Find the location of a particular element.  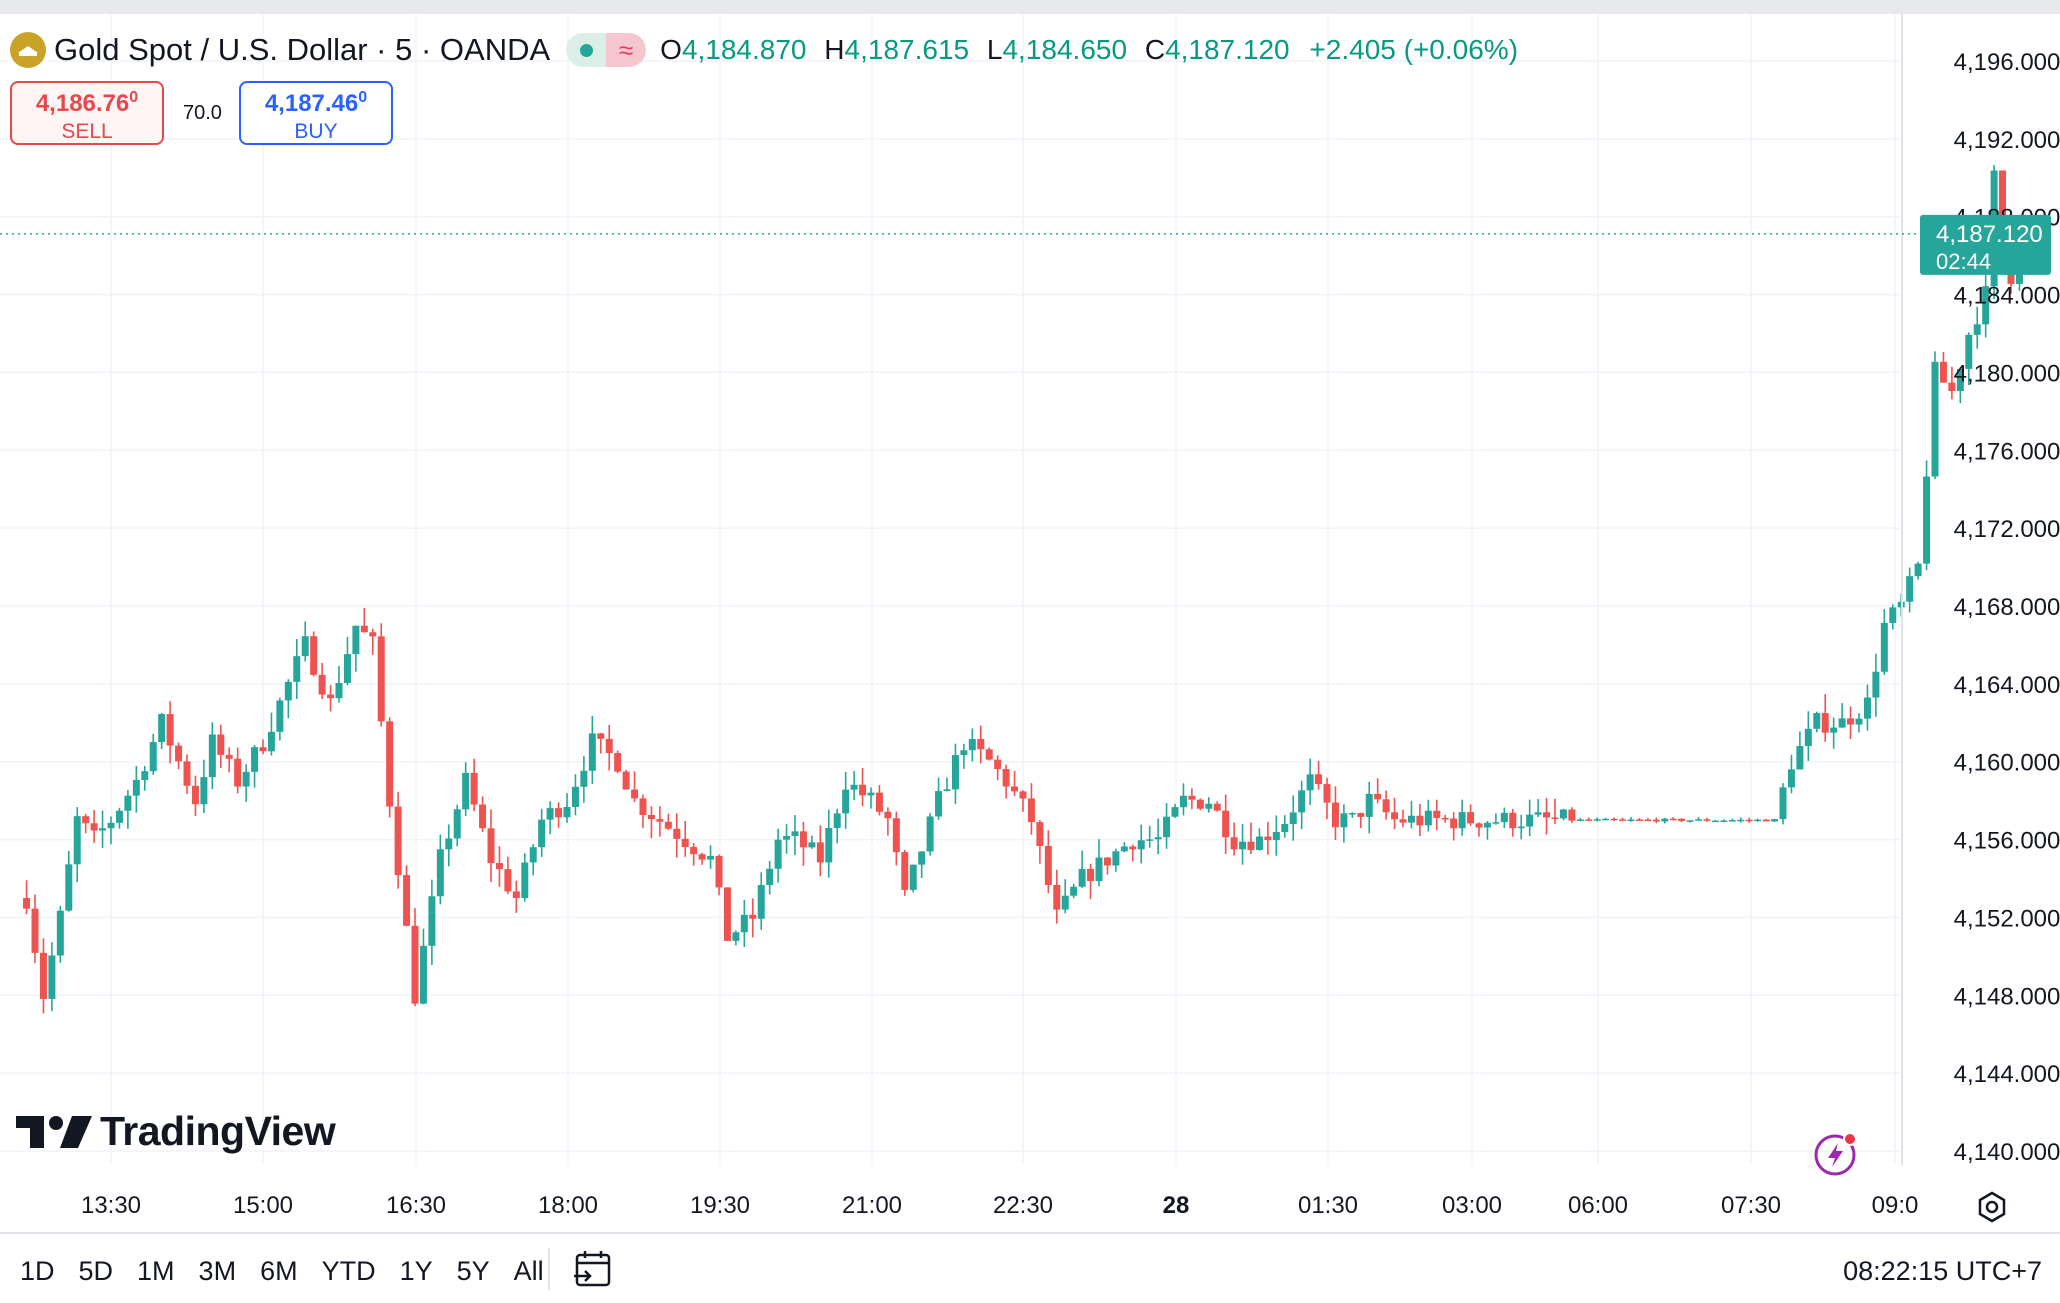

price-tick-label: 4,148.000 is located at coordinates (2007, 996).